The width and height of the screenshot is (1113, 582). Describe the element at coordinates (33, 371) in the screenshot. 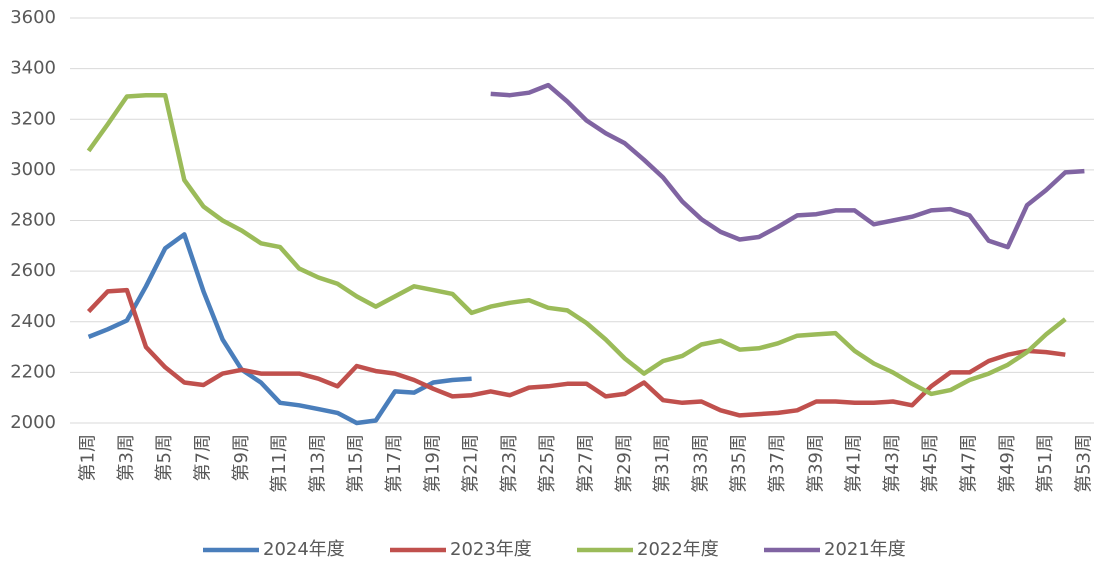

I see `y-tick-label: 2200` at that location.